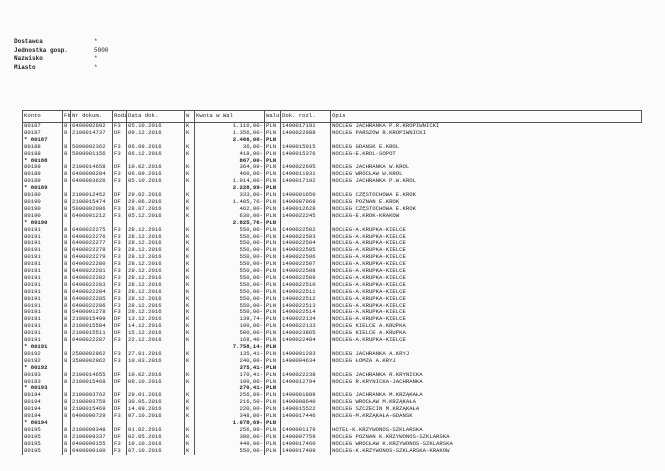  What do you see at coordinates (229, 396) in the screenshot?
I see `cell: 256,09-` at bounding box center [229, 396].